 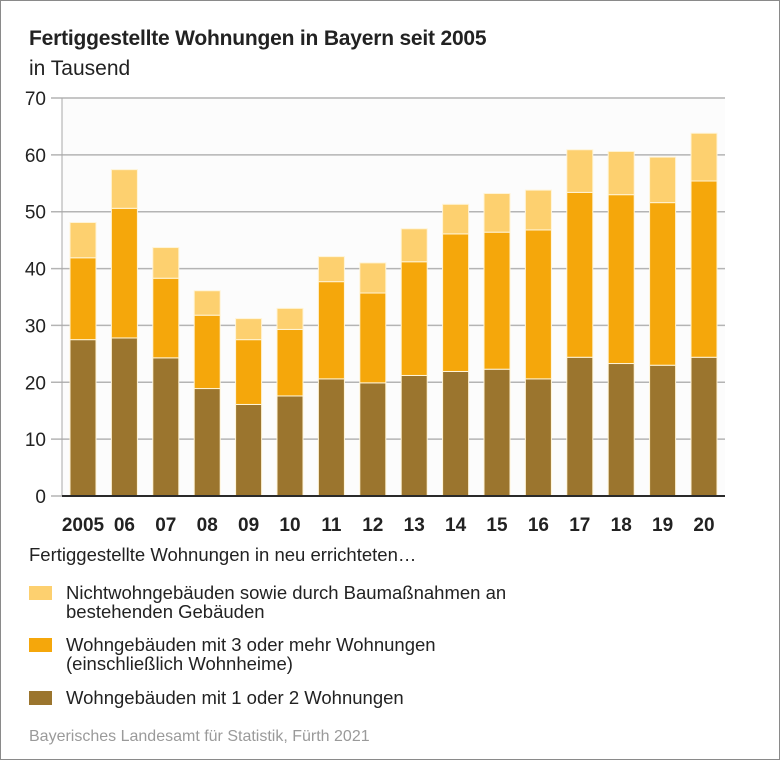 What do you see at coordinates (414, 525) in the screenshot?
I see `x-tick-label: 13` at bounding box center [414, 525].